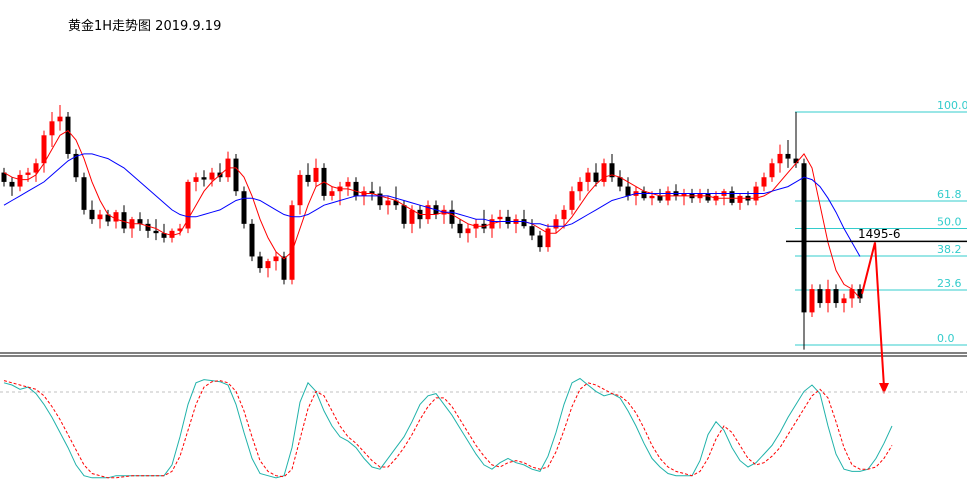 This screenshot has width=967, height=482. I want to click on fib-level-label: 50.0, so click(949, 222).